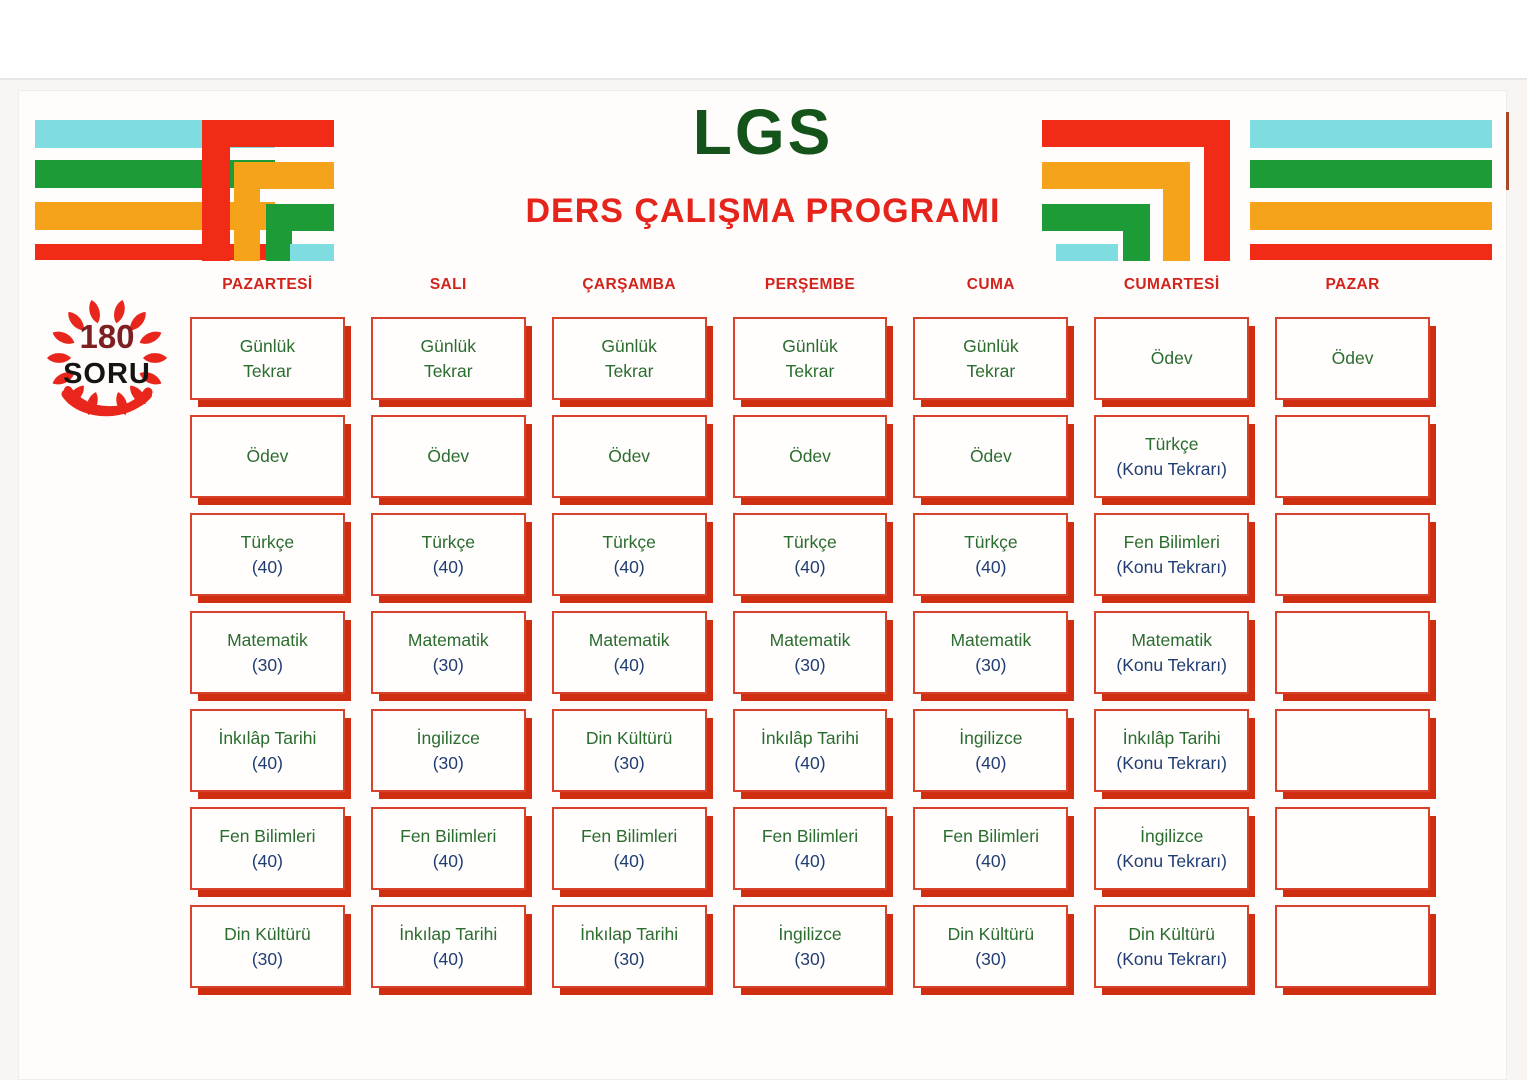  I want to click on schedule-cell-persembe-4: Matematik (30), so click(810, 652).